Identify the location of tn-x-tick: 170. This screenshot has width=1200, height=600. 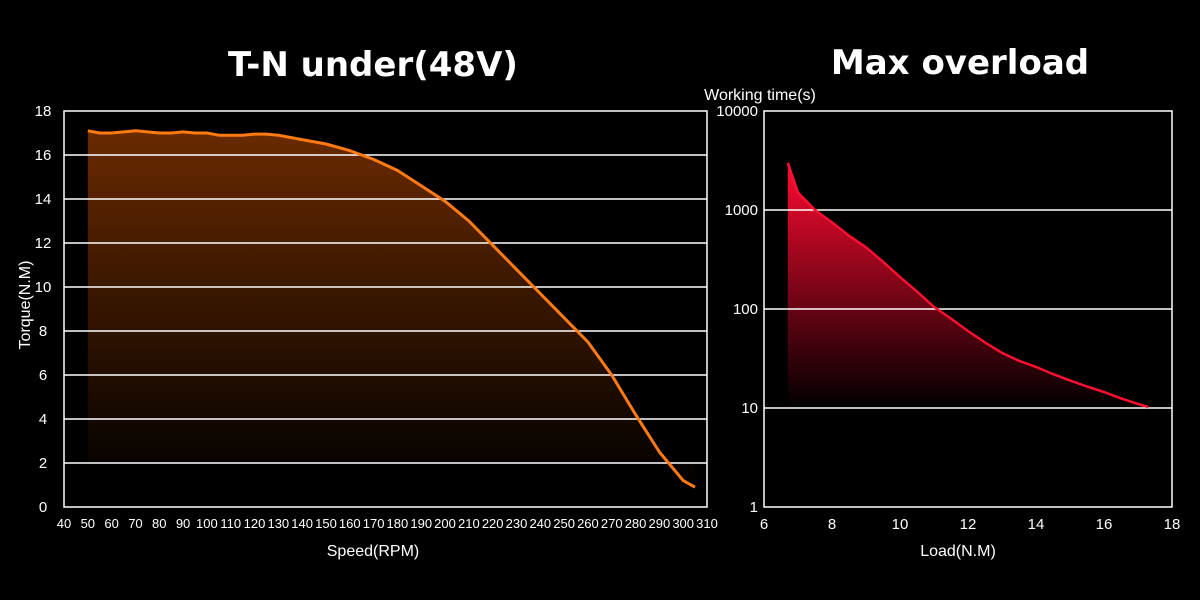
(374, 523).